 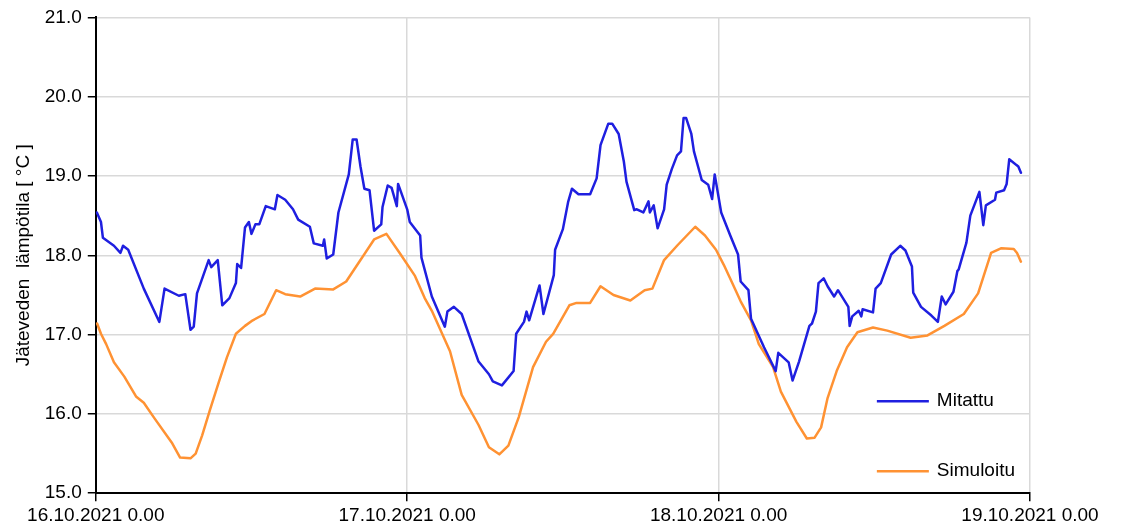 What do you see at coordinates (976, 470) in the screenshot?
I see `legend-label: Simuloitu` at bounding box center [976, 470].